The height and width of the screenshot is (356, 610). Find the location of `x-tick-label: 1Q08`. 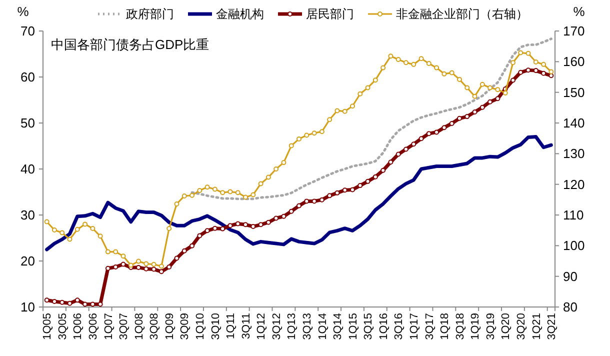

x-tick-label: 1Q08 is located at coordinates (139, 326).